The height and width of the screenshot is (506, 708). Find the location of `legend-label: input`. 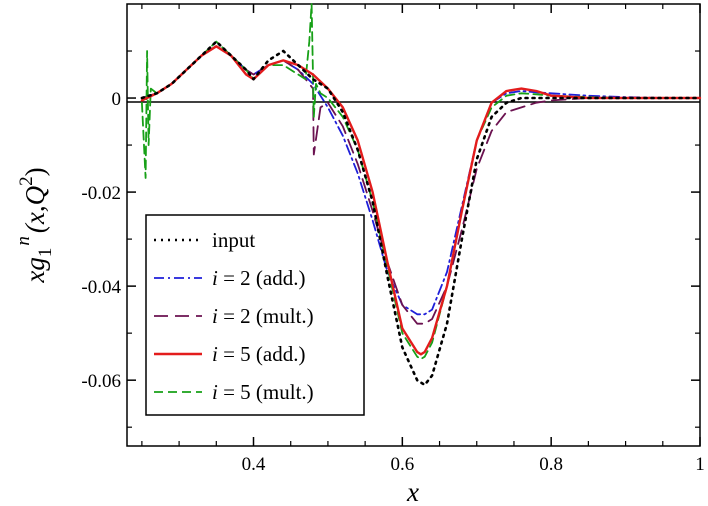

legend-label: input is located at coordinates (233, 240).